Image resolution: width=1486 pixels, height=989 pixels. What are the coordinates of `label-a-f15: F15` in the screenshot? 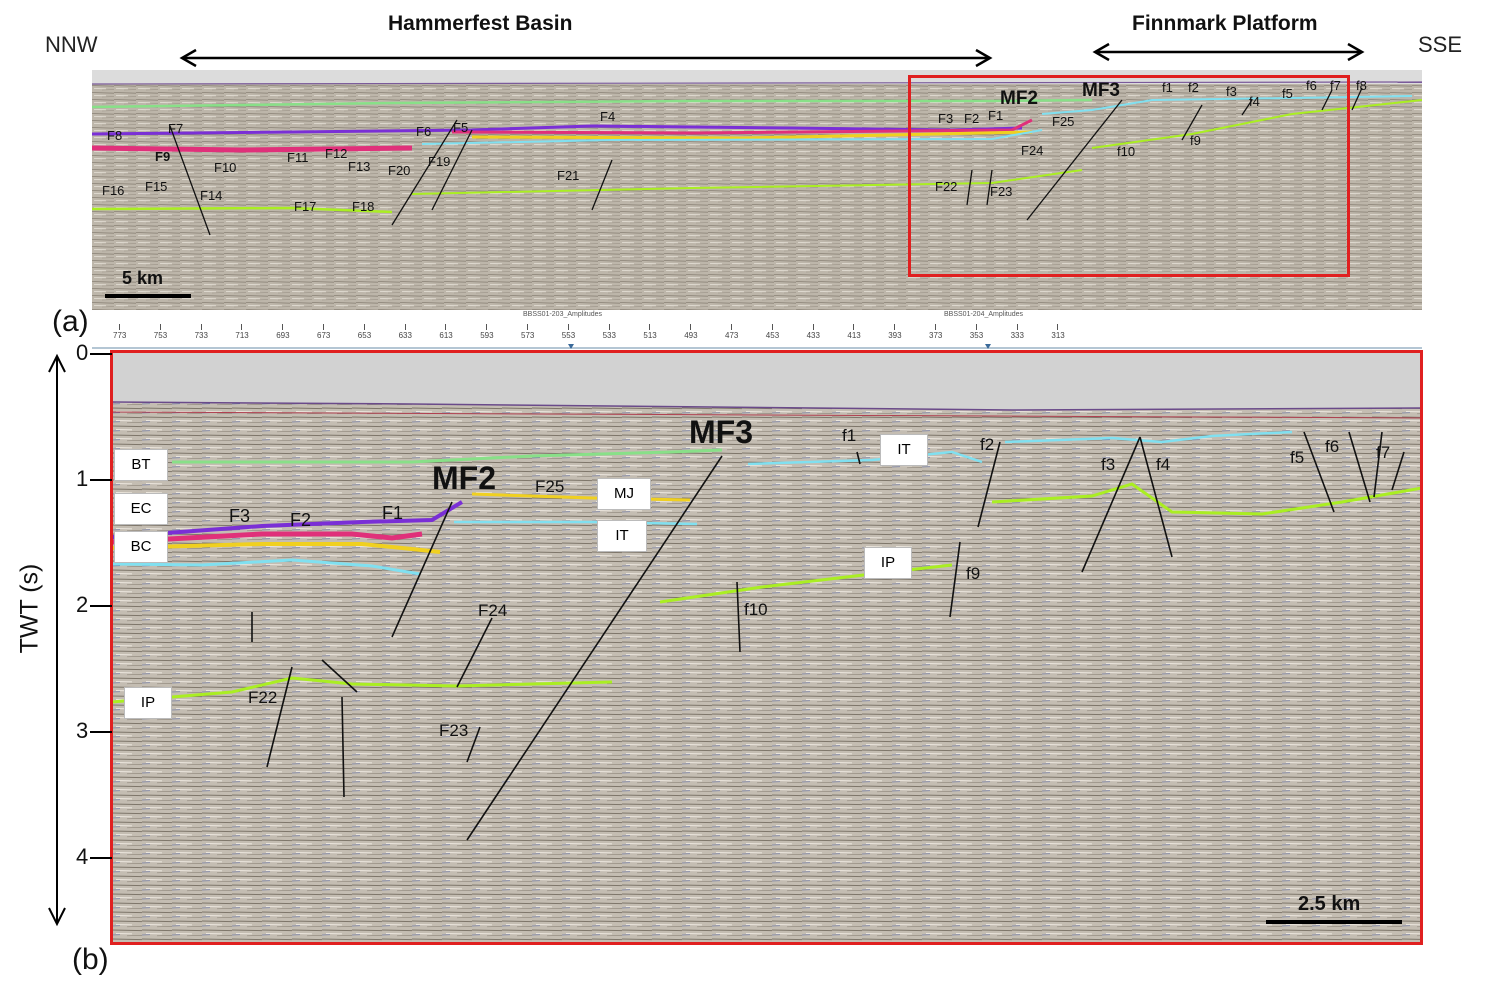 It's located at (156, 186).